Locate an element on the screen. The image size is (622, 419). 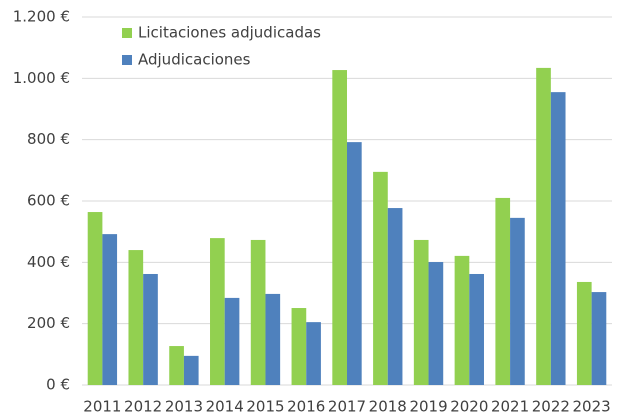
y-tick-label: 600 € is located at coordinates (48, 201).